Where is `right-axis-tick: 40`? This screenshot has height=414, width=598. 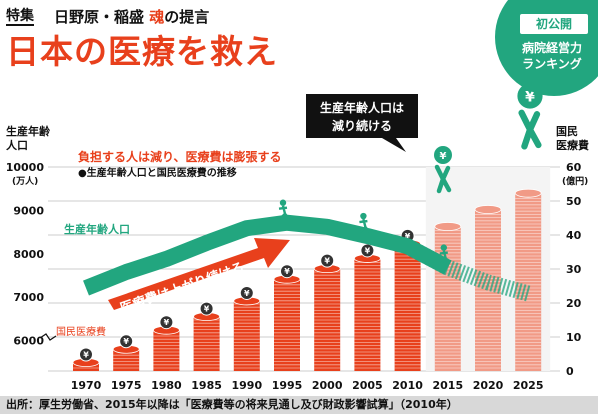 right-axis-tick: 40 is located at coordinates (574, 235).